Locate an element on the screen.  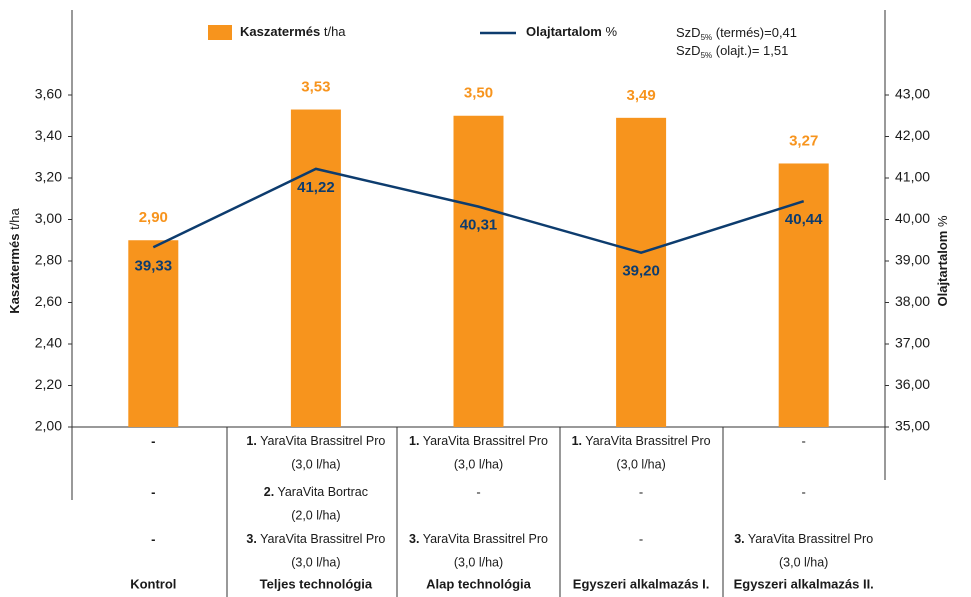
line-value-label: 40,31 is located at coordinates (479, 225).